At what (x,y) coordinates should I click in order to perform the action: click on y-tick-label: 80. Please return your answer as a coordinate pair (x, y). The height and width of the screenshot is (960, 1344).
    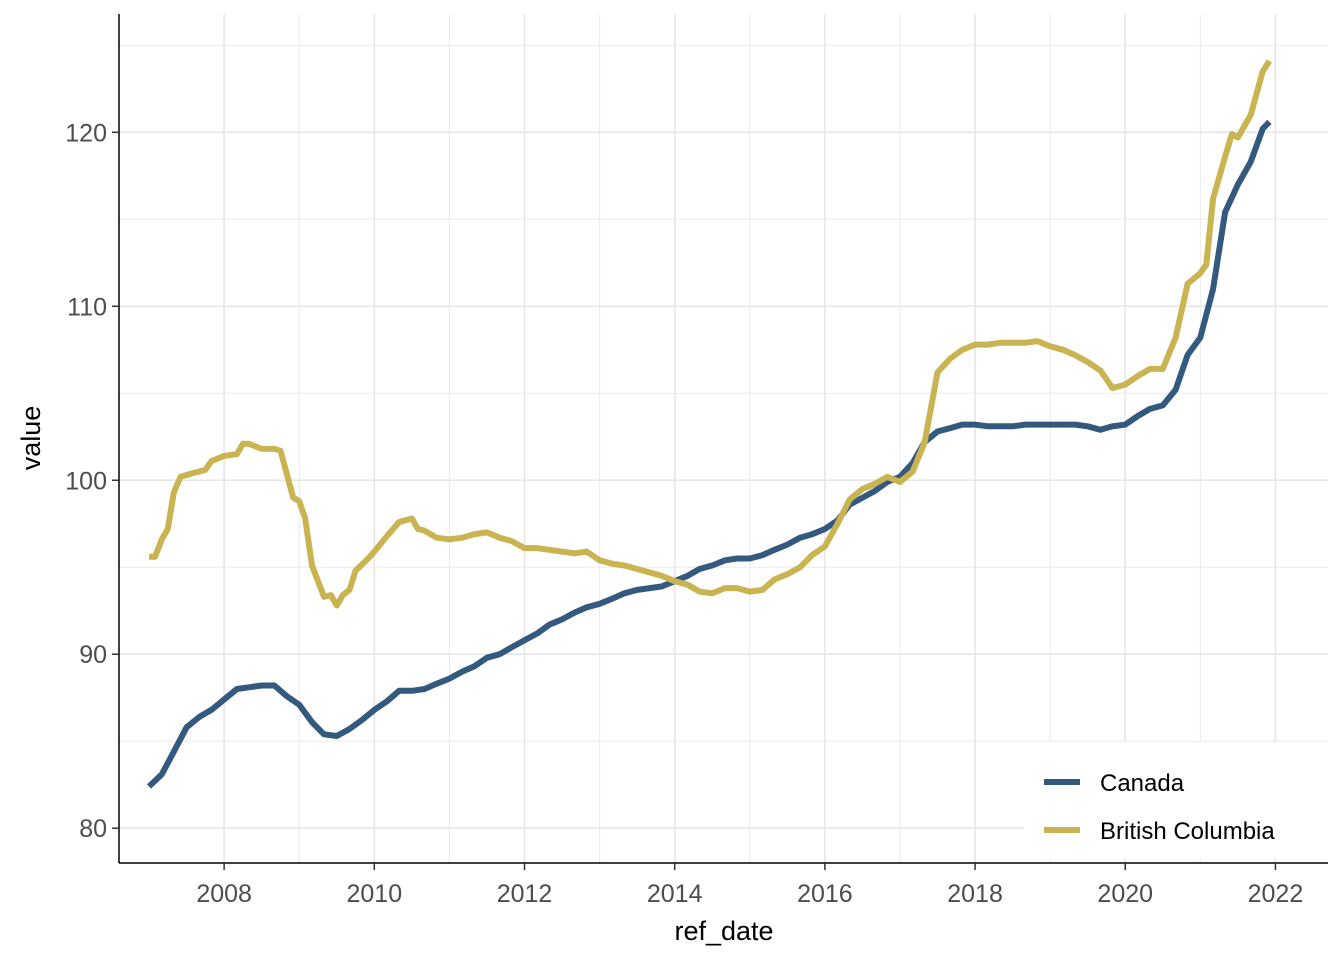
    Looking at the image, I should click on (93, 829).